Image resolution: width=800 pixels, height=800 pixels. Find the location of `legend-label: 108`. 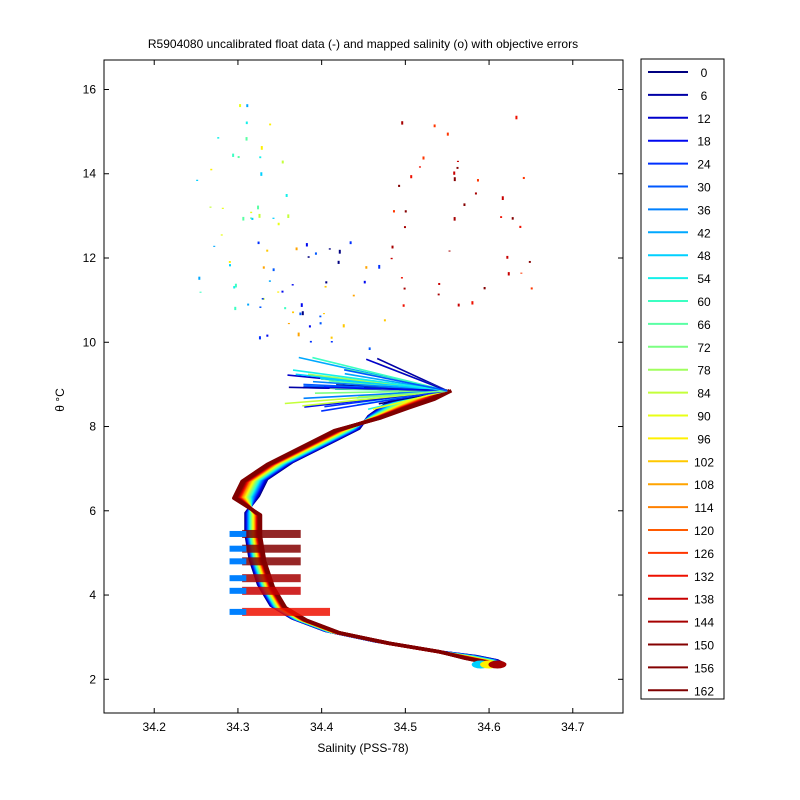

legend-label: 108 is located at coordinates (704, 485).